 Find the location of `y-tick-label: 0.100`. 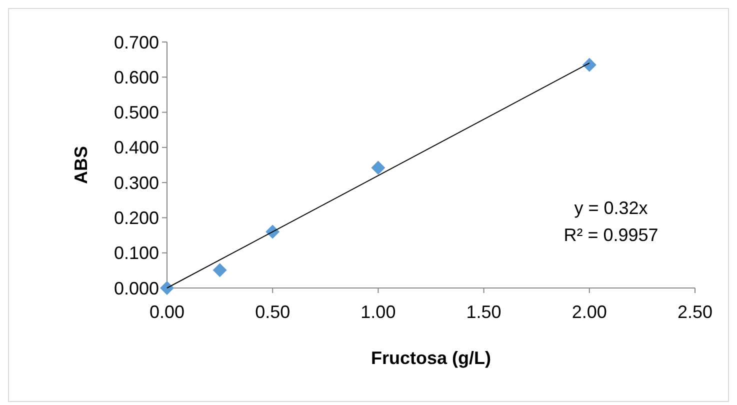

y-tick-label: 0.100 is located at coordinates (136, 253).